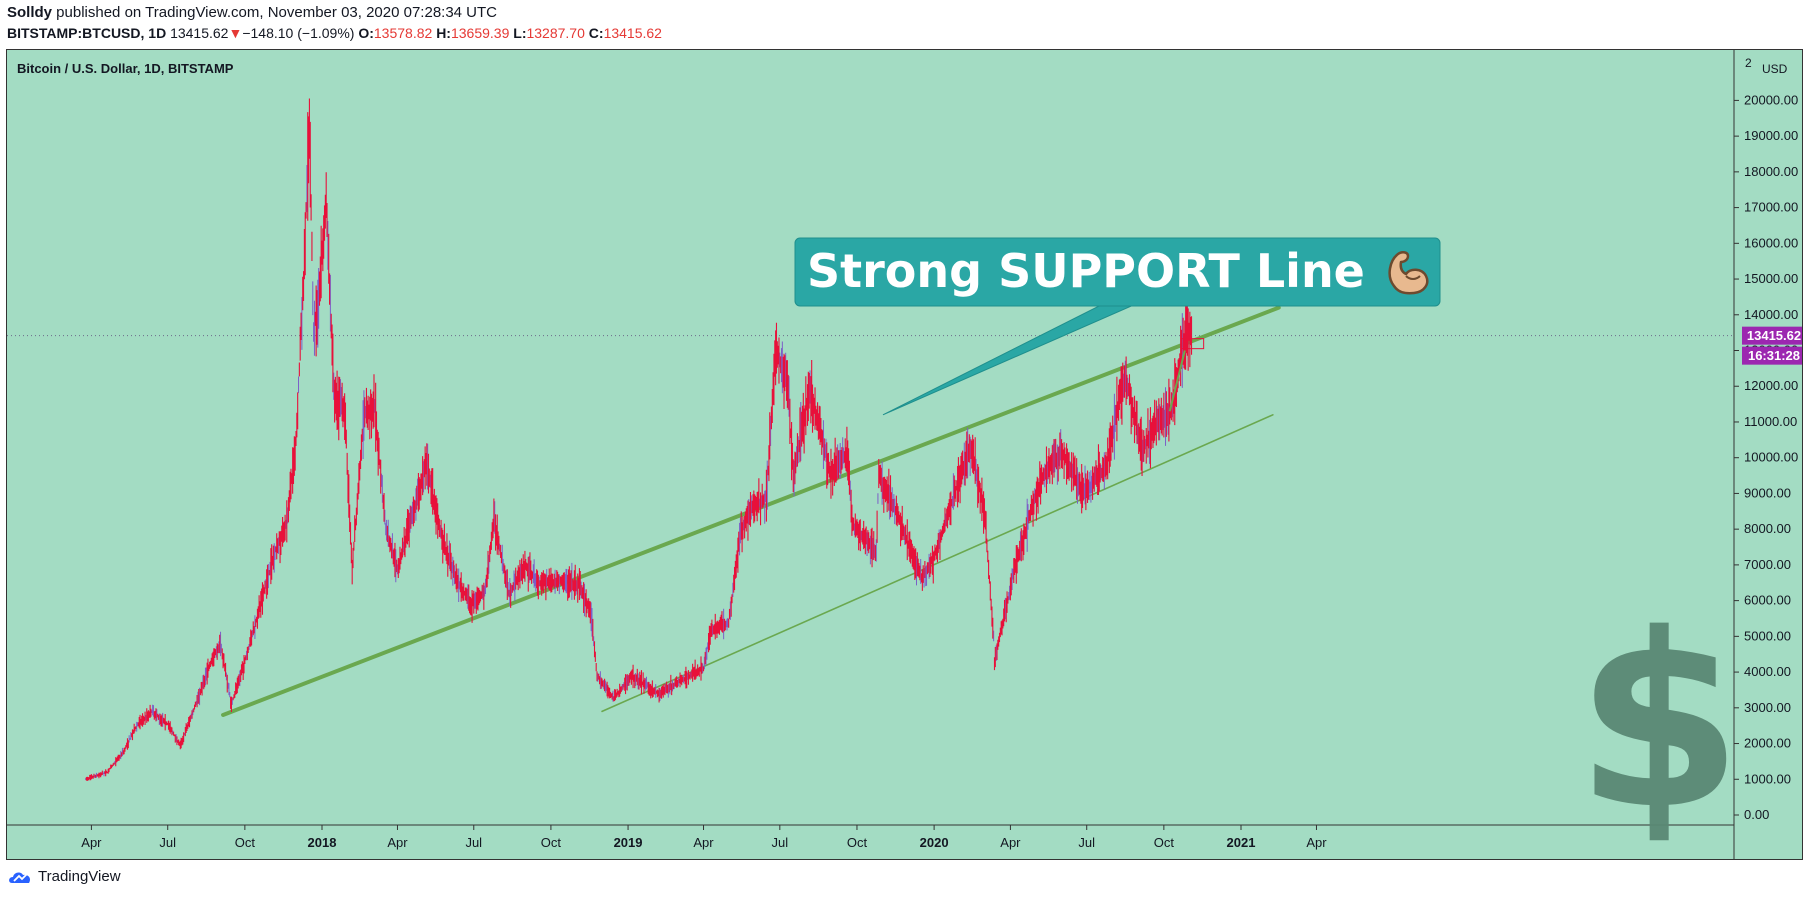  Describe the element at coordinates (1767, 564) in the screenshot. I see `y-tick-label: 7000.00` at that location.